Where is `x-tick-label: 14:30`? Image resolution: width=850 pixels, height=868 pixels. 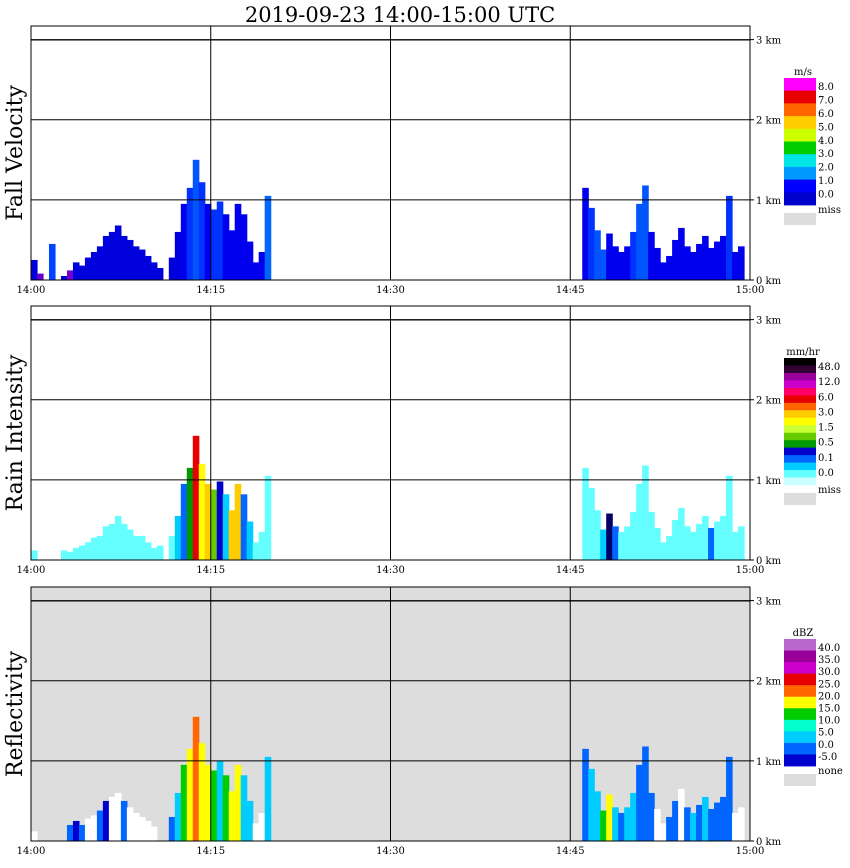
x-tick-label: 14:30 is located at coordinates (390, 570).